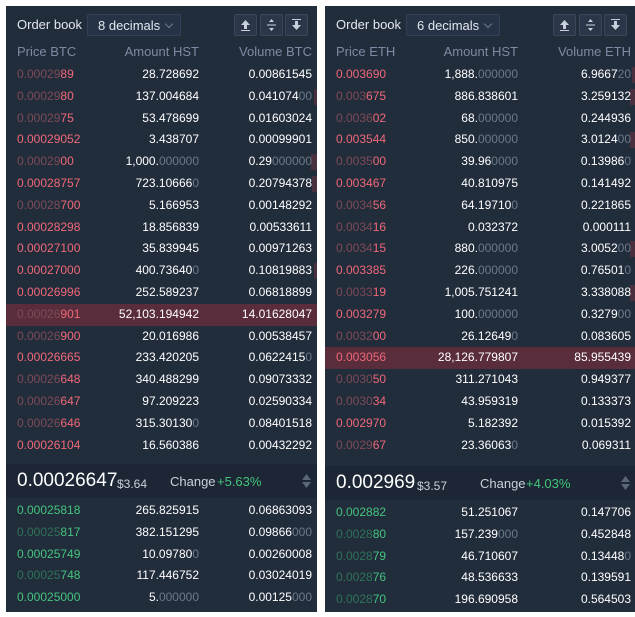  Describe the element at coordinates (366, 51) in the screenshot. I see `price-header: Price ETH` at that location.